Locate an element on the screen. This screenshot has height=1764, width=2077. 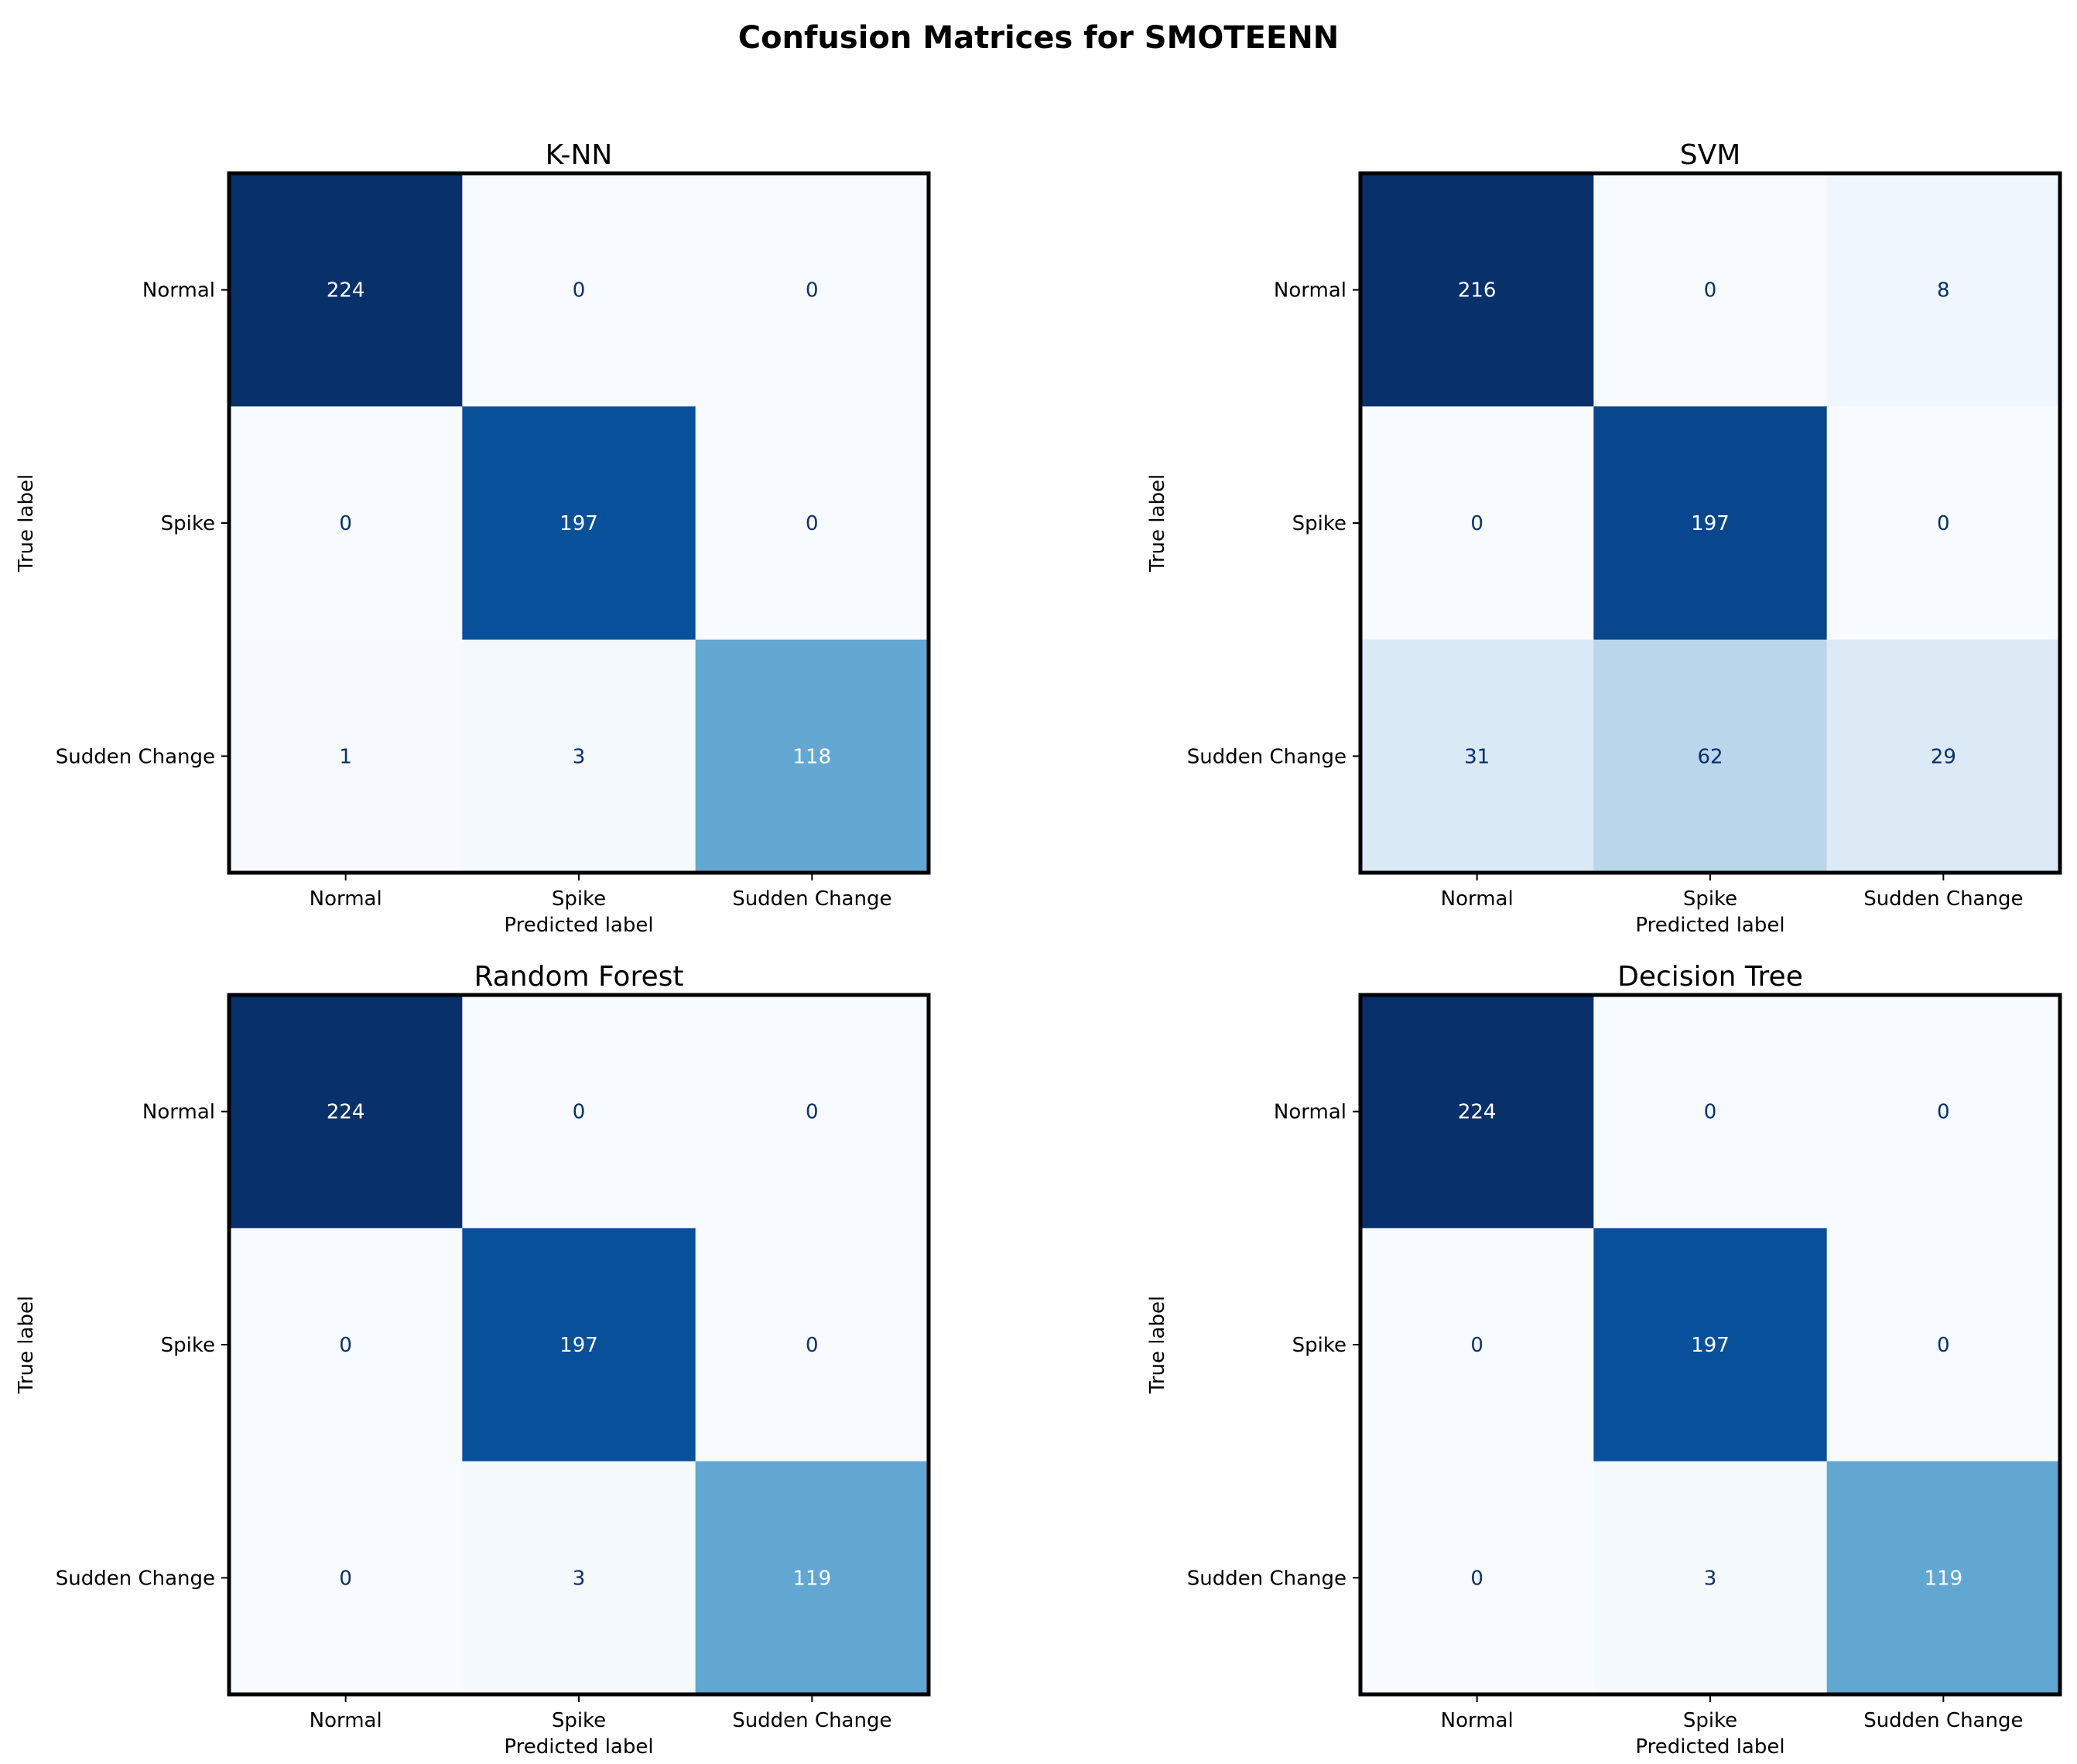
panel-title: SVM is located at coordinates (1710, 155).